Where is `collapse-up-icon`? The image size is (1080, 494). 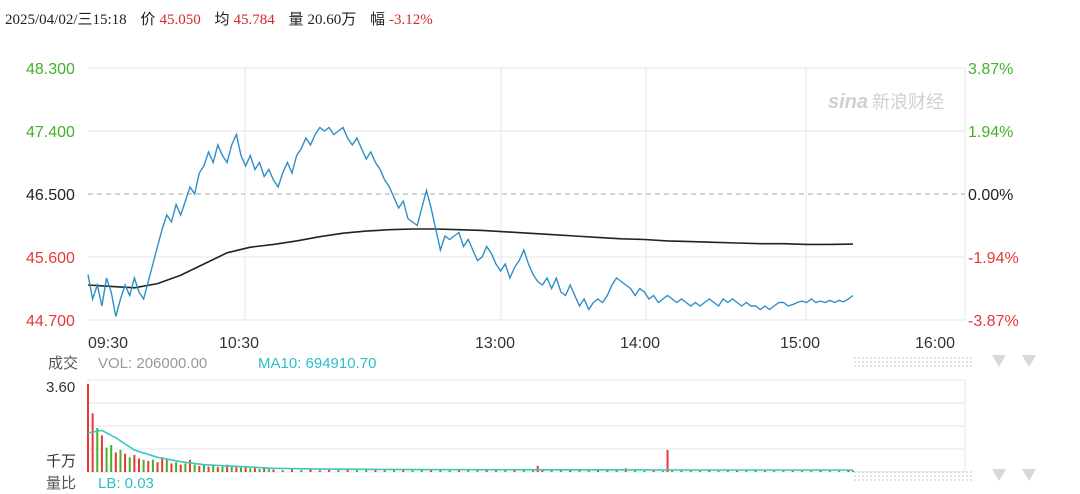 collapse-up-icon is located at coordinates (999, 475).